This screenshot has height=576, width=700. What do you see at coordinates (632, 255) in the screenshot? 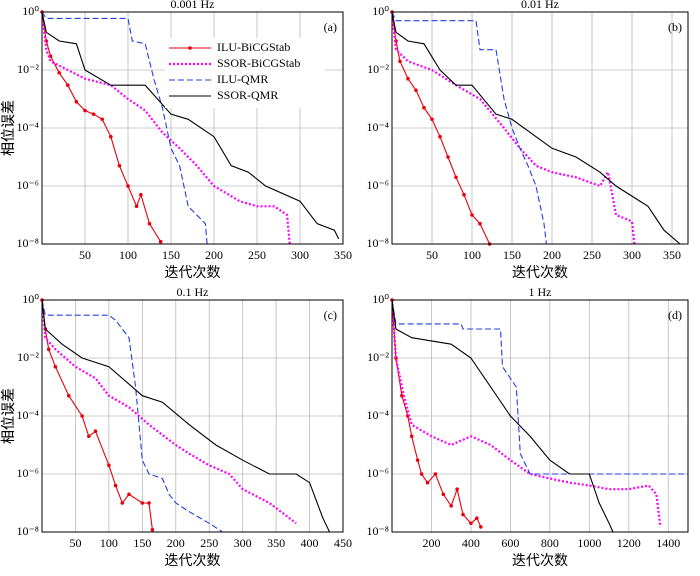
I see `x-tick-label: 300` at bounding box center [632, 255].